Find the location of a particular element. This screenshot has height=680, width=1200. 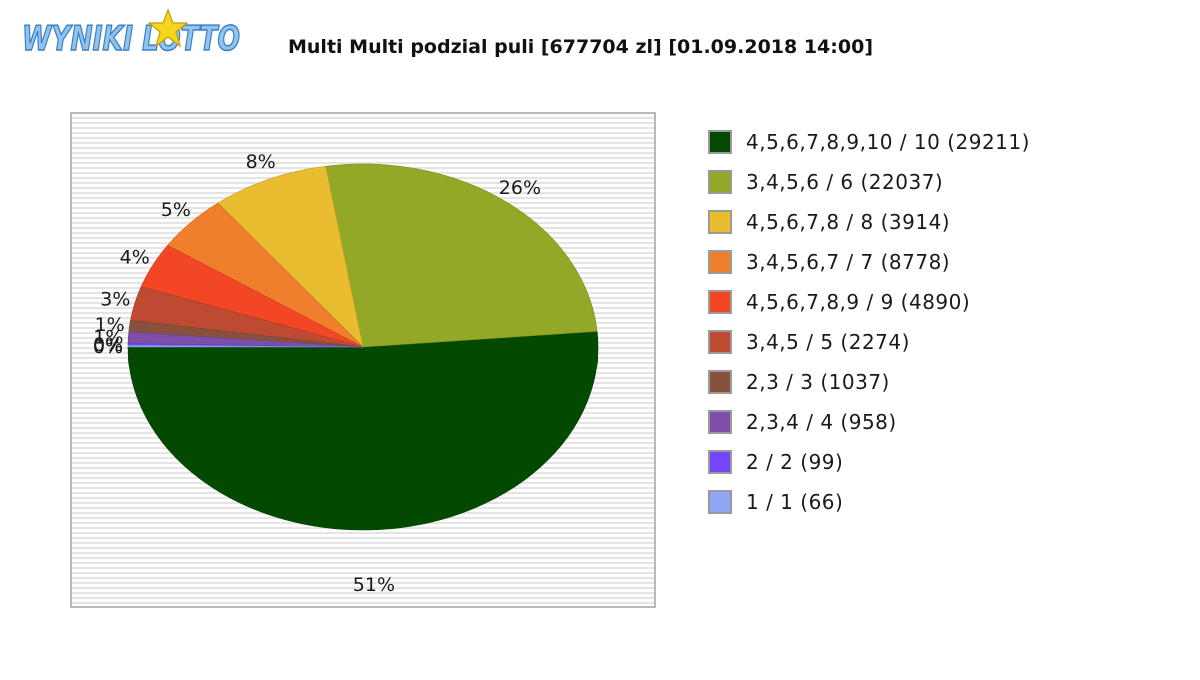

wyniki-lotto-logo: WYNIKI LOTTO is located at coordinates (131, 34).